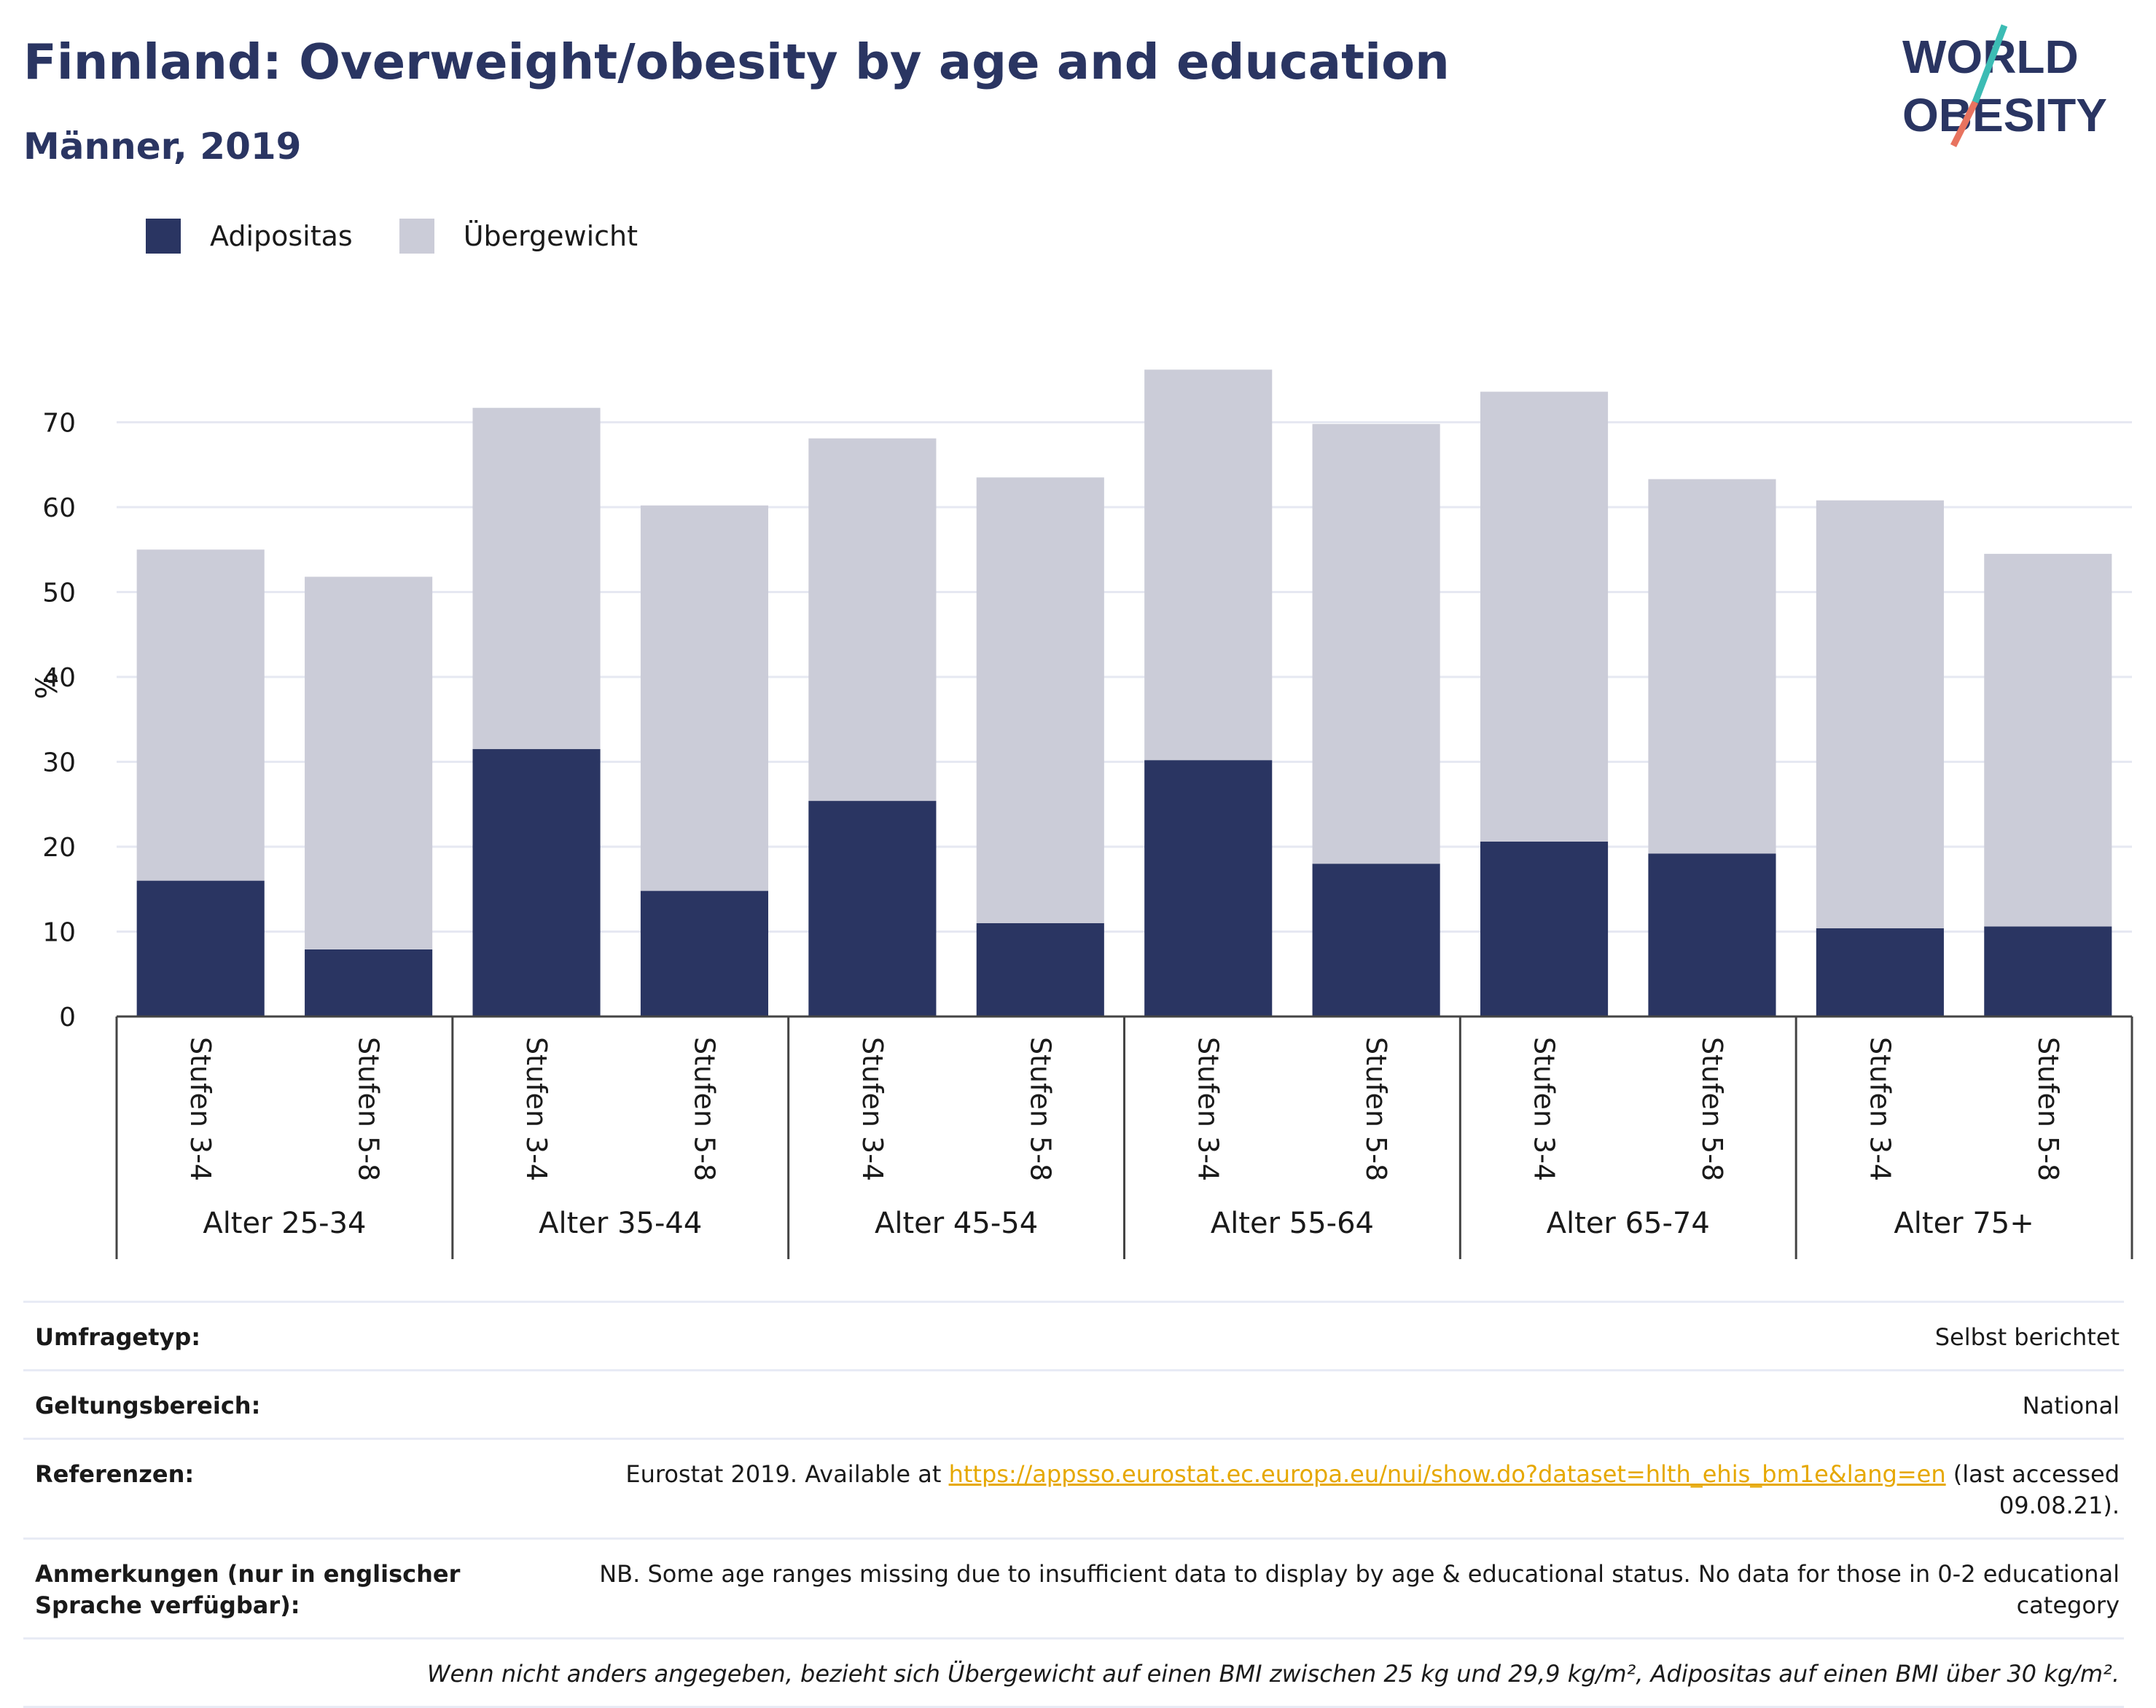  Describe the element at coordinates (1073, 1403) in the screenshot. I see `meta-row-coverage: Geltungsbereich: National` at that location.